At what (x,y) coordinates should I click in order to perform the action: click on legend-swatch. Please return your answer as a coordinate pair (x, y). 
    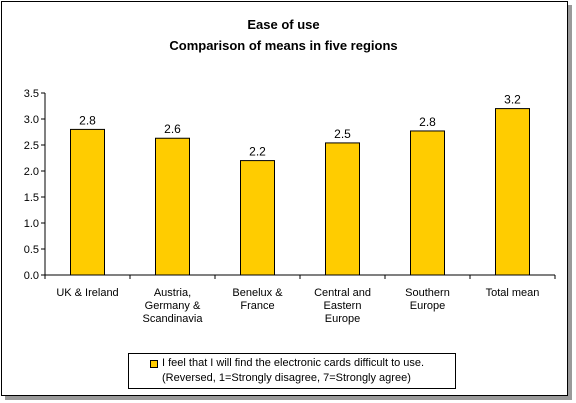
    Looking at the image, I should click on (154, 364).